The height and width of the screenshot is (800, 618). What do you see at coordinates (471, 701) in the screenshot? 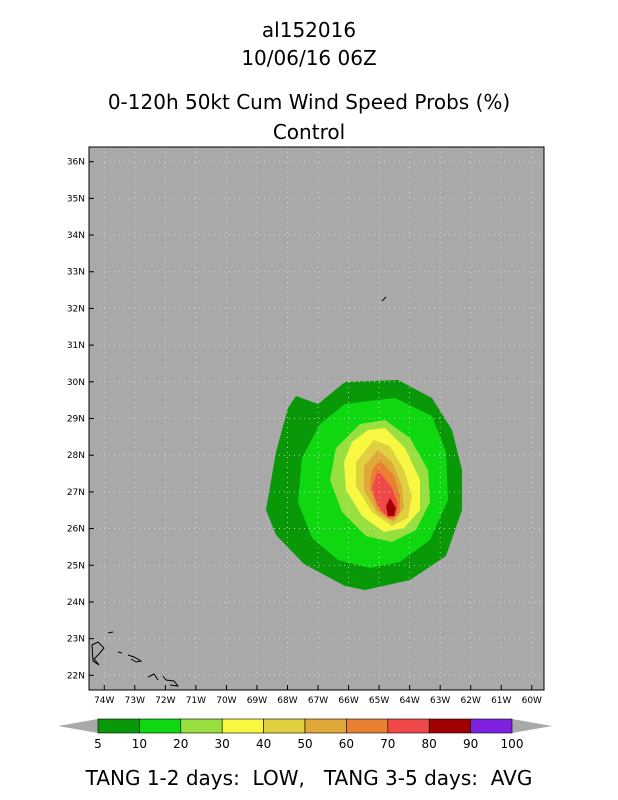
I see `lon-label: 62W` at bounding box center [471, 701].